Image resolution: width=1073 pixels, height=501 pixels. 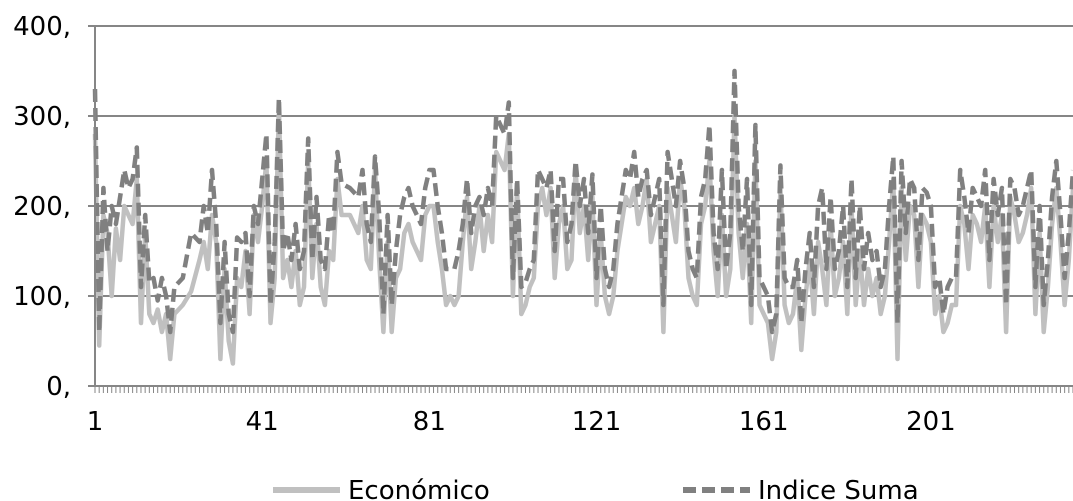 I want to click on y-tick-label: 400,, so click(x=42, y=27).